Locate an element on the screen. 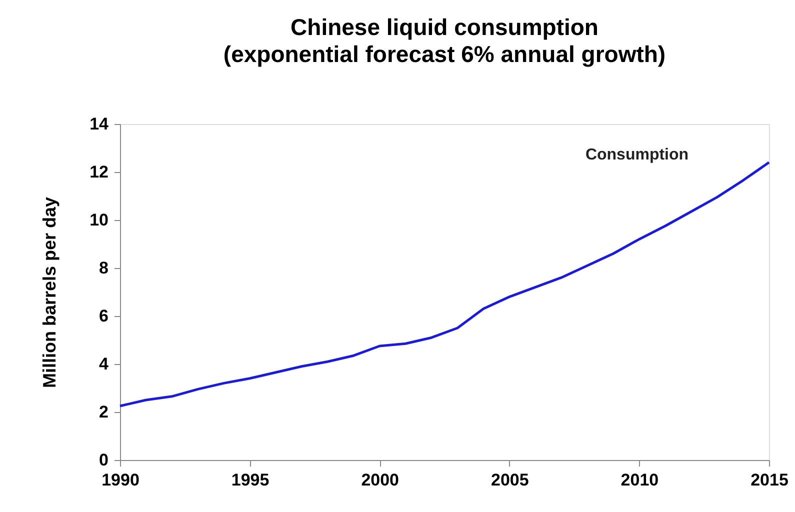 The width and height of the screenshot is (795, 512). x-tick-label: 2000 is located at coordinates (380, 480).